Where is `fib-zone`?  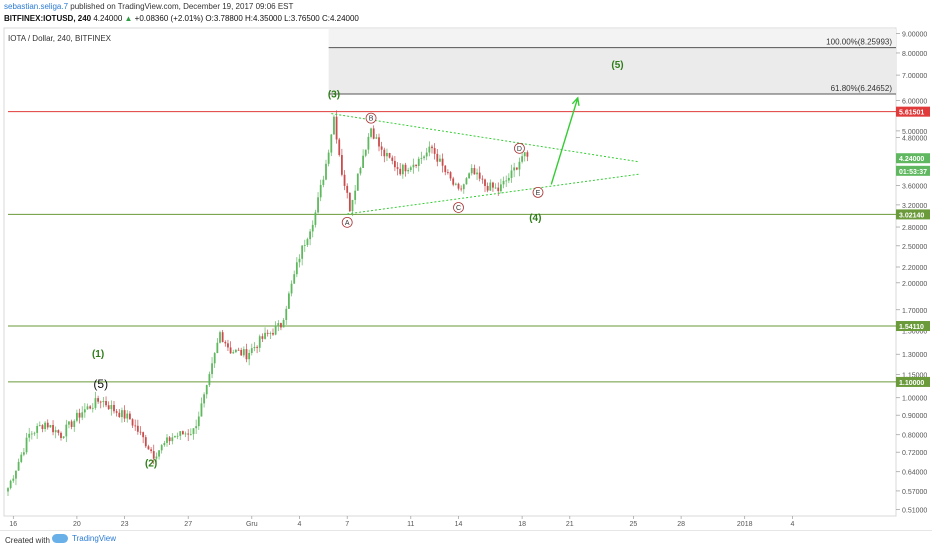
fib-zone is located at coordinates (612, 70).